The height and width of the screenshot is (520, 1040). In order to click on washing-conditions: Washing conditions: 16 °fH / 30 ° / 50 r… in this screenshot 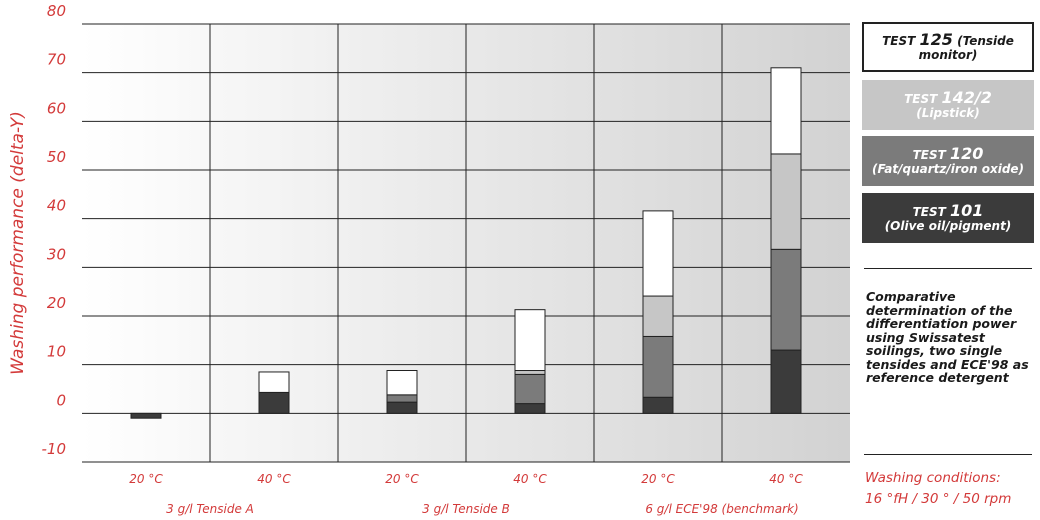, I will do `click(952, 489)`.